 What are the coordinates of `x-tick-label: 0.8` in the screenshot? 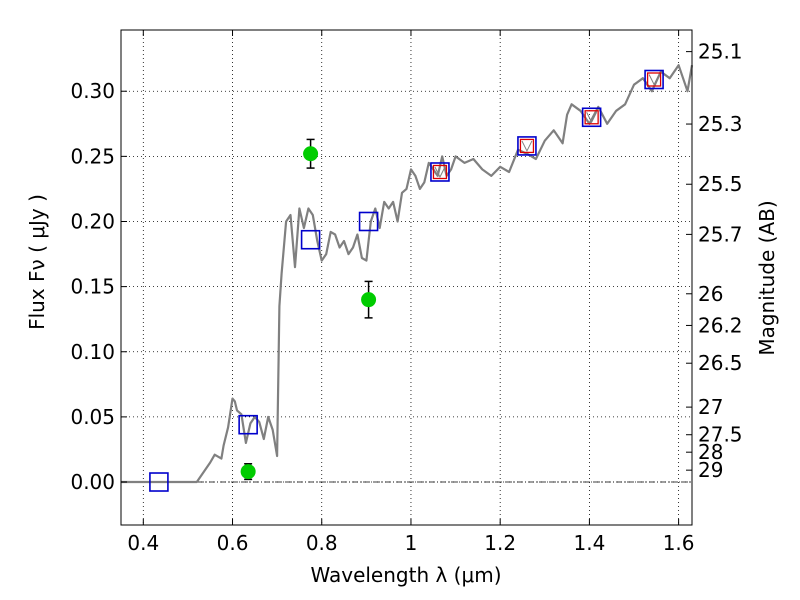 It's located at (322, 543).